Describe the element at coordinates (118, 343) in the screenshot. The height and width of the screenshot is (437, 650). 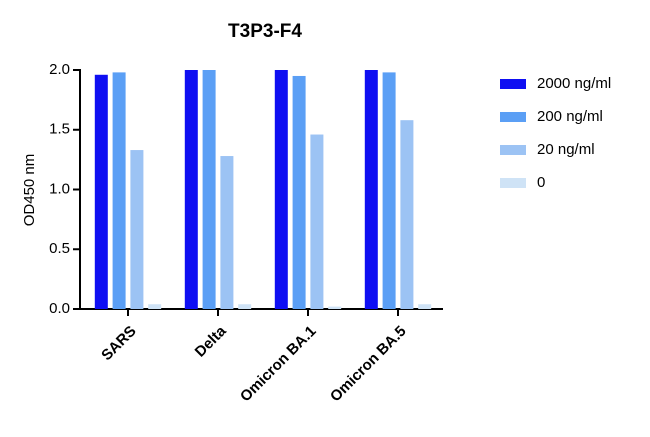
I see `x-tick-label: SARS` at that location.